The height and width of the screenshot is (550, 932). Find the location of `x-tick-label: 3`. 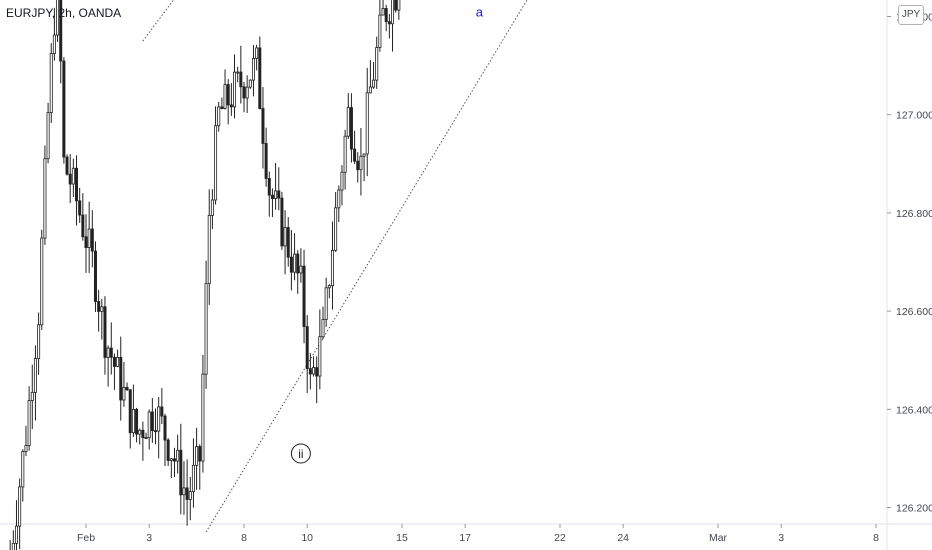

x-tick-label: 3 is located at coordinates (781, 538).